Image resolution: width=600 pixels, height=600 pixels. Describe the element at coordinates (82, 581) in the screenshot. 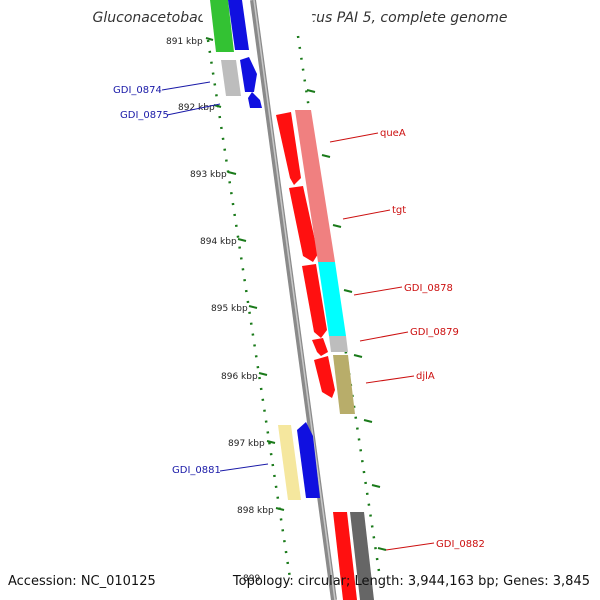

I see `accession-text: Accession: NC_010125` at that location.